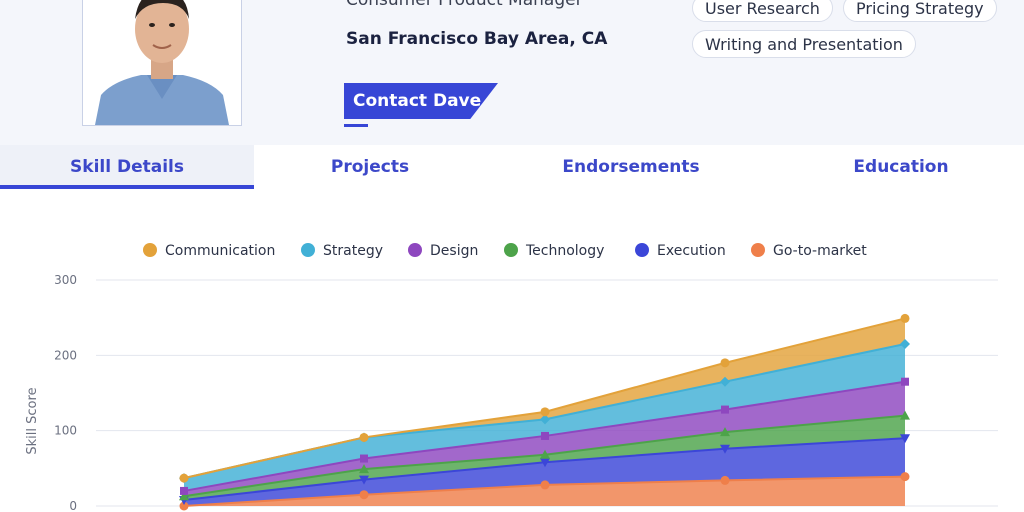 This screenshot has width=1024, height=512. I want to click on y-axis-label: Skill Score, so click(32, 420).